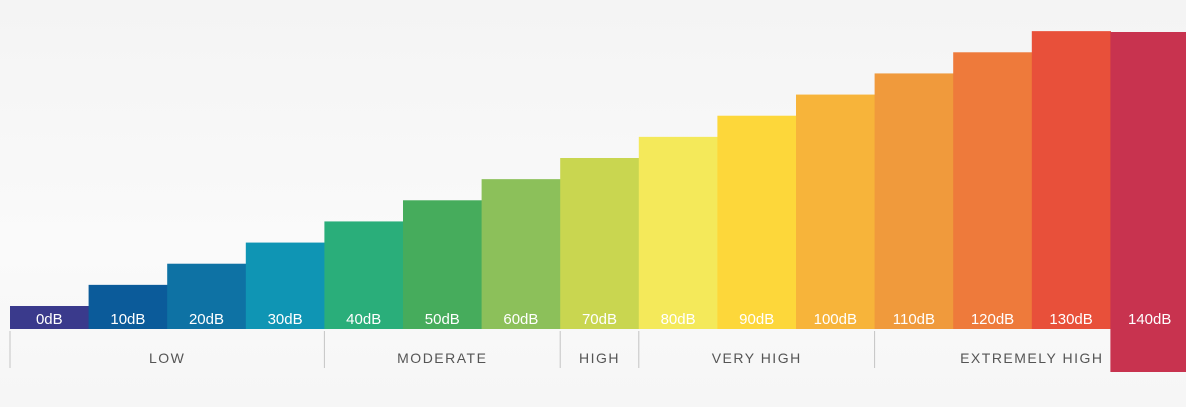 The height and width of the screenshot is (407, 1186). I want to click on group-label-very-high: VERY HIGH, so click(757, 358).